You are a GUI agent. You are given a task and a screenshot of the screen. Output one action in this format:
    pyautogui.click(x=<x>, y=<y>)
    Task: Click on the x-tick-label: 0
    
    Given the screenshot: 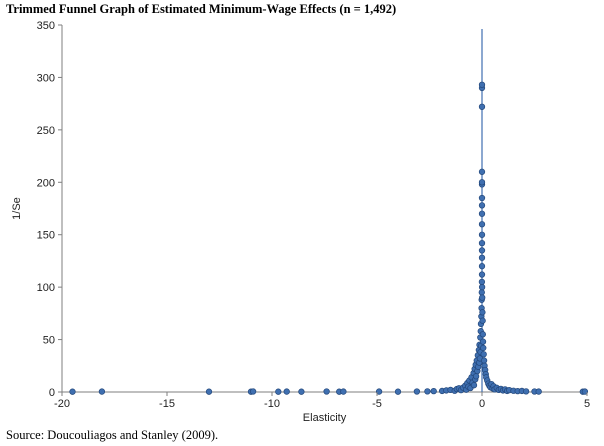 What is the action you would take?
    pyautogui.click(x=482, y=404)
    